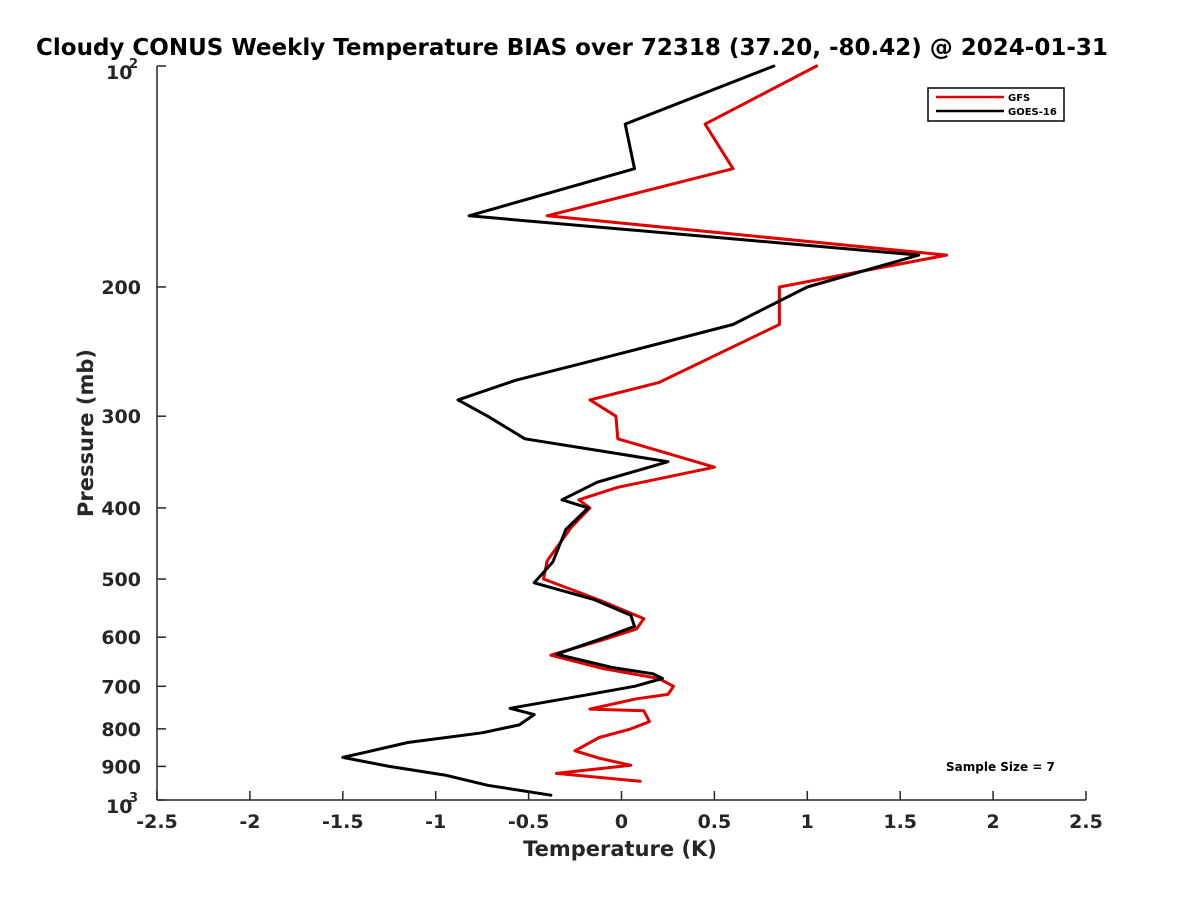 The width and height of the screenshot is (1200, 900). Describe the element at coordinates (121, 638) in the screenshot. I see `y-tick-label: 600` at that location.